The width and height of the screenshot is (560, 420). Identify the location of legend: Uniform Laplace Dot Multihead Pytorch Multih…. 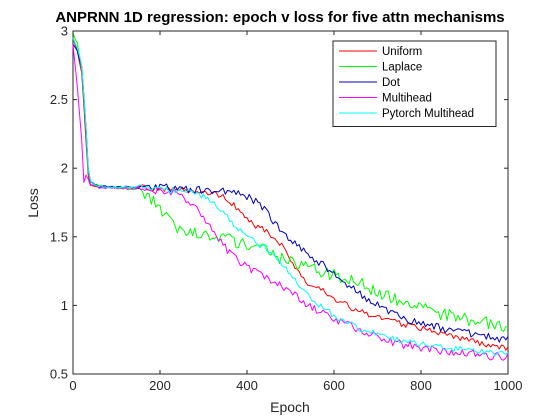
(414, 83).